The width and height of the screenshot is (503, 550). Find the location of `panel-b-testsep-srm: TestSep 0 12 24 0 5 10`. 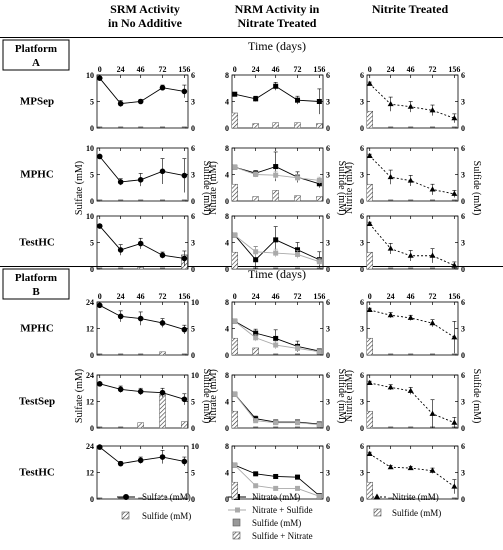

panel-b-testsep-srm: TestSep 0 12 24 0 5 10 is located at coordinates (109, 402).